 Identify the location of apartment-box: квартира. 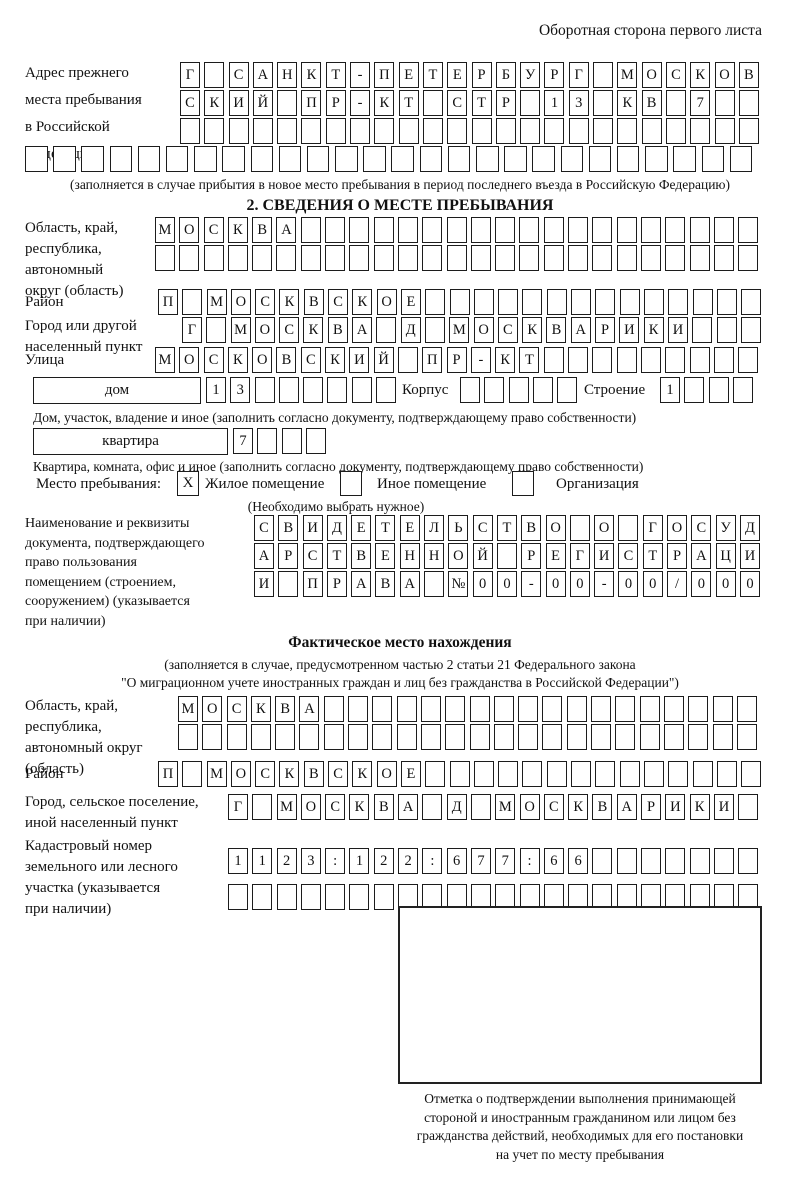
(130, 441).